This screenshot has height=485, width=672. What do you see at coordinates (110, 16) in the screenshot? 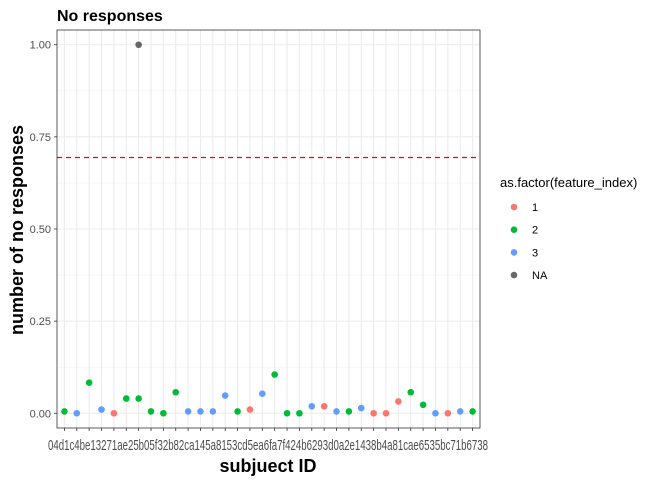
I see `chart-title: No responses` at bounding box center [110, 16].